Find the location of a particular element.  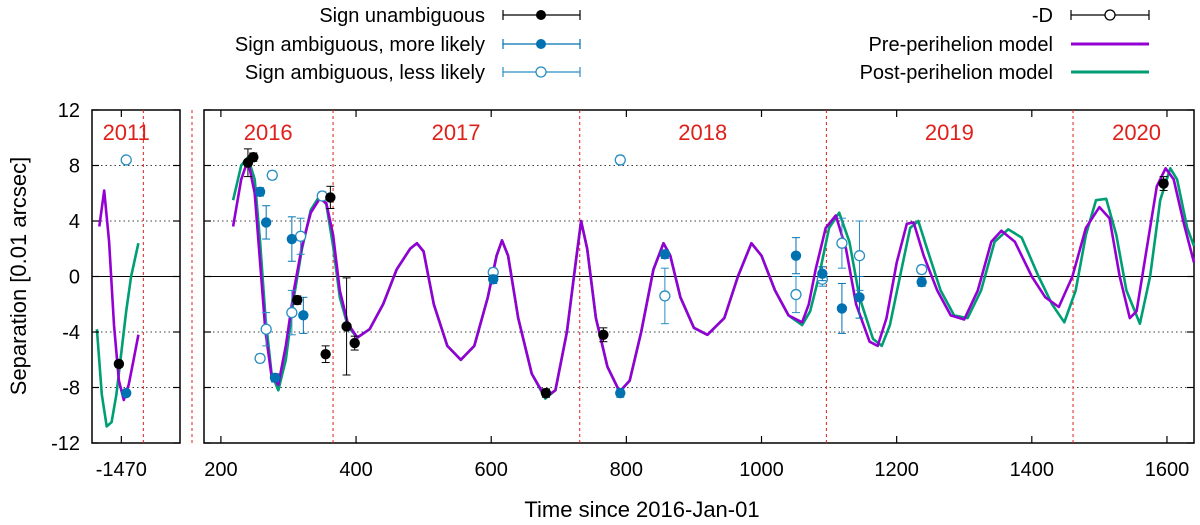

legend-marker-ambiguous-less is located at coordinates (541, 72).